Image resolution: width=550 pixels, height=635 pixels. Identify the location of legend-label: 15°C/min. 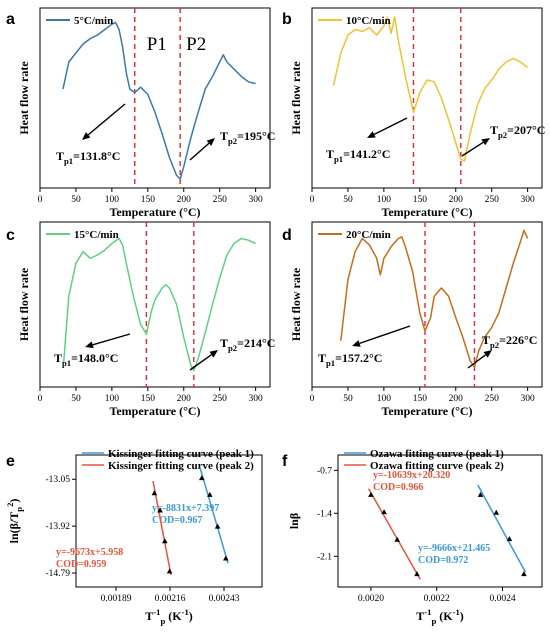
(96, 235).